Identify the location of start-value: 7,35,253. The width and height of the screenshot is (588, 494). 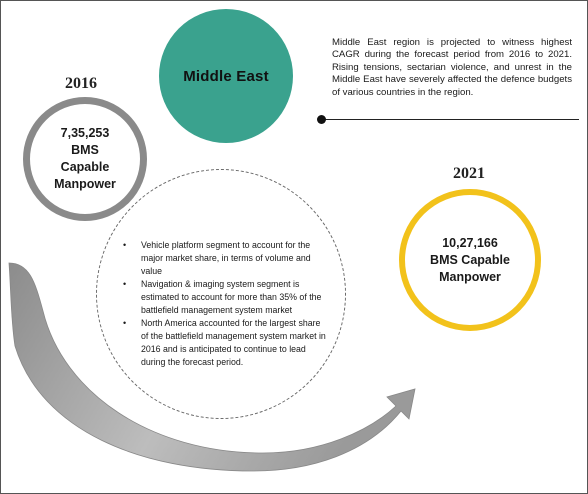
(85, 133).